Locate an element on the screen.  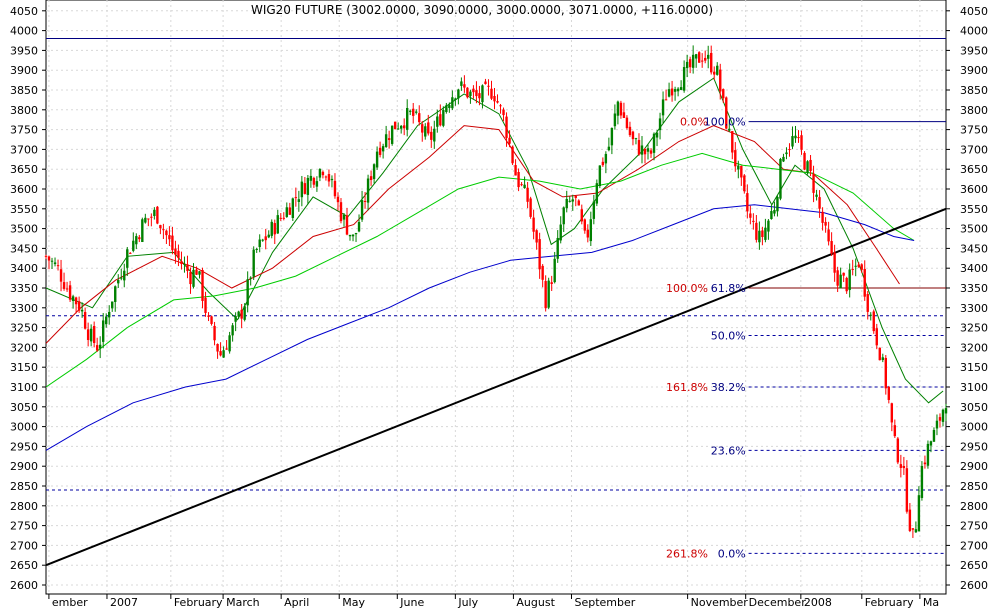
y-tick-label-left: 3300 is located at coordinates (24, 308).